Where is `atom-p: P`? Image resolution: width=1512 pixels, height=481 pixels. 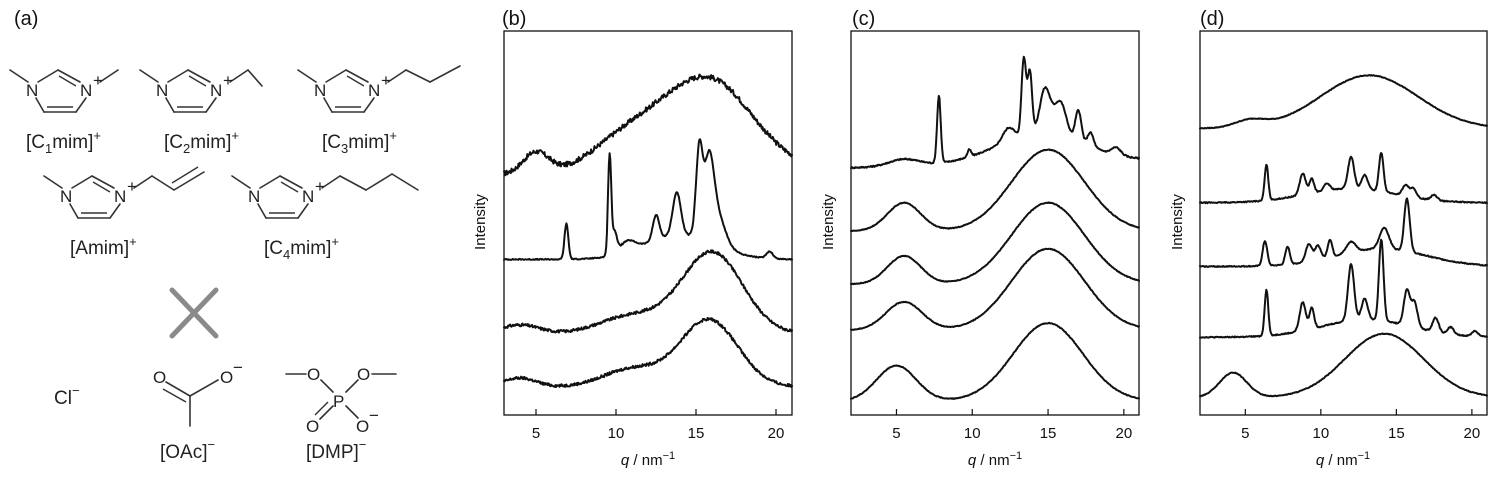
atom-p: P is located at coordinates (338, 401).